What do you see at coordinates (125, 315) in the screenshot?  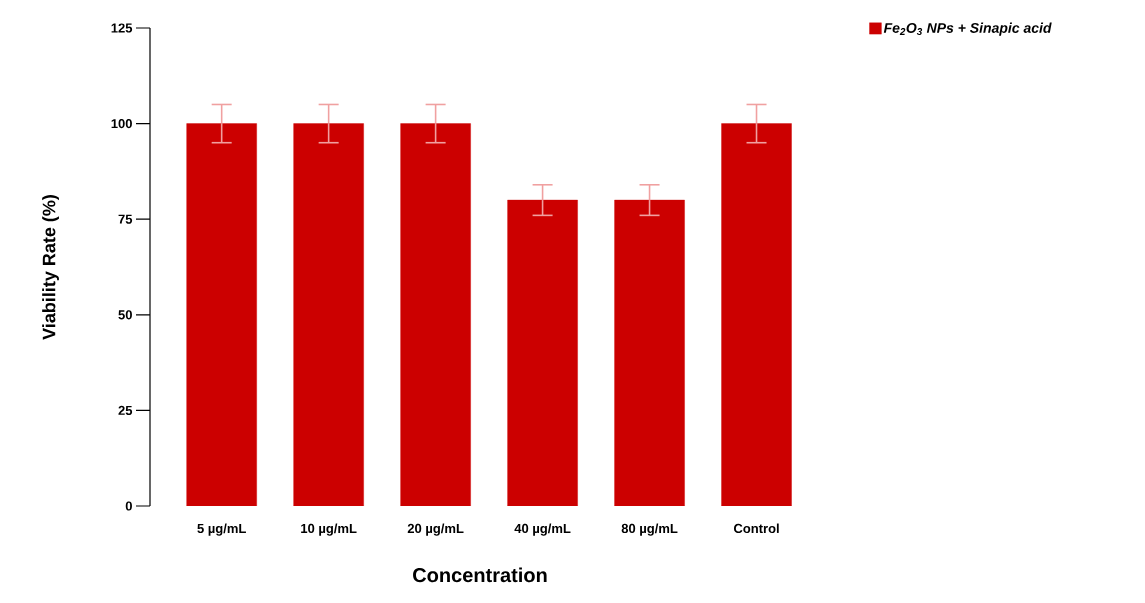 I see `y-tick-label: 50` at bounding box center [125, 315].